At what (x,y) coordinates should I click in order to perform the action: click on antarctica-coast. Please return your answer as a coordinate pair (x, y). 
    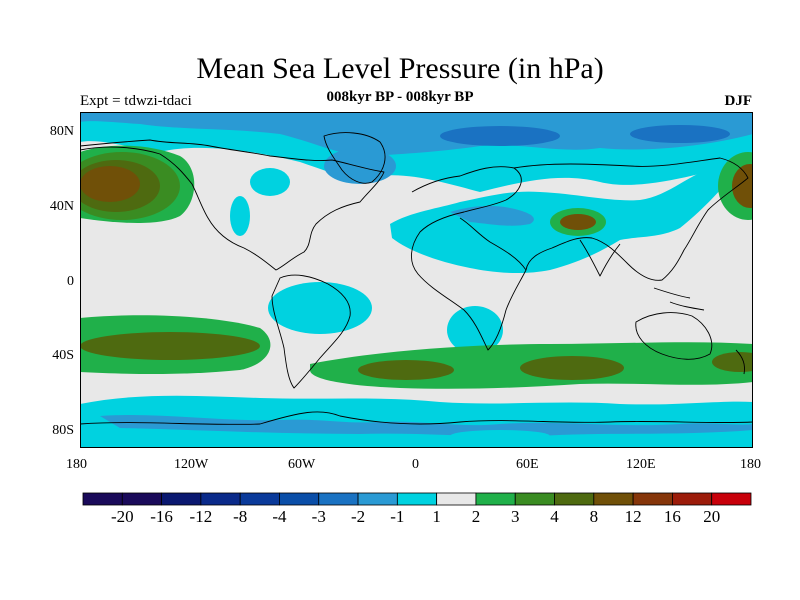
    Looking at the image, I should click on (416, 418).